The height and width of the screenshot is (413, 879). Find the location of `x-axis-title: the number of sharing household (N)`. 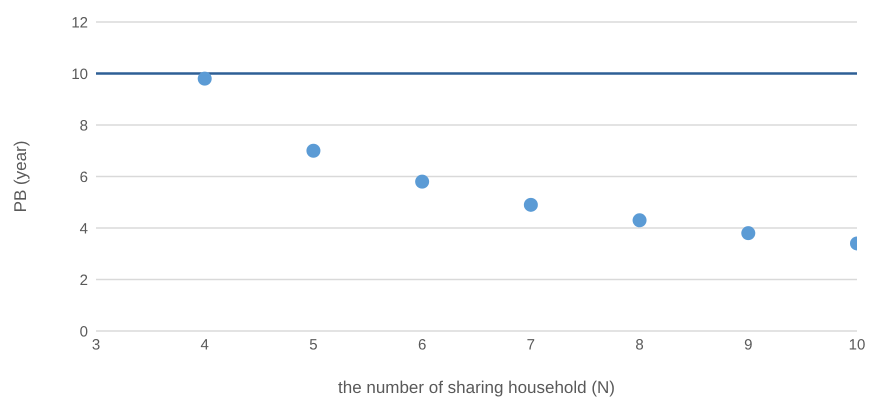

x-axis-title: the number of sharing household (N) is located at coordinates (476, 387).